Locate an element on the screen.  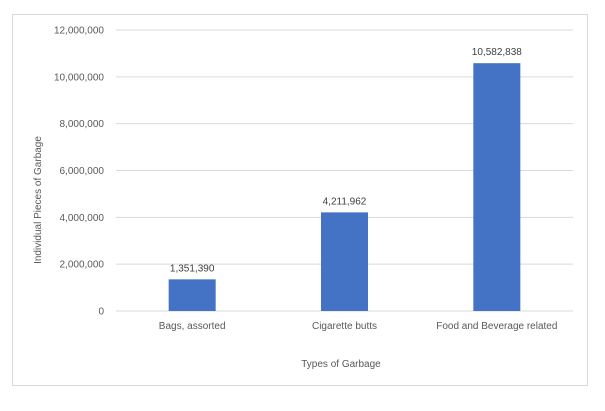
y-tick-label: 10,000,000 is located at coordinates (79, 77).